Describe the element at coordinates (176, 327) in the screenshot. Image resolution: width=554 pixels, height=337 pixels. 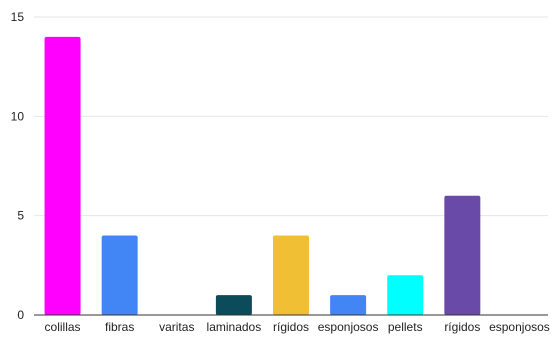
I see `x-tick-label: varitas` at that location.